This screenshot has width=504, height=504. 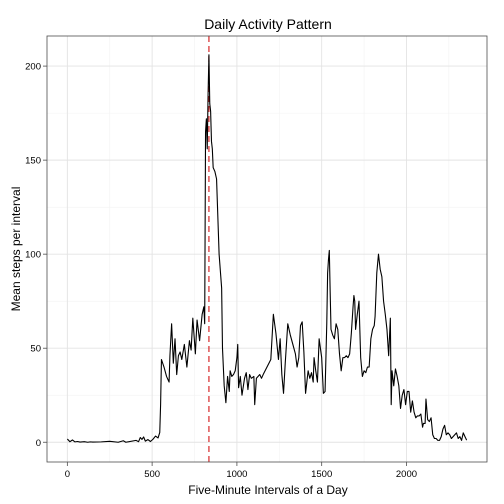 What do you see at coordinates (33, 255) in the screenshot?
I see `y-tick-label: 100` at bounding box center [33, 255].